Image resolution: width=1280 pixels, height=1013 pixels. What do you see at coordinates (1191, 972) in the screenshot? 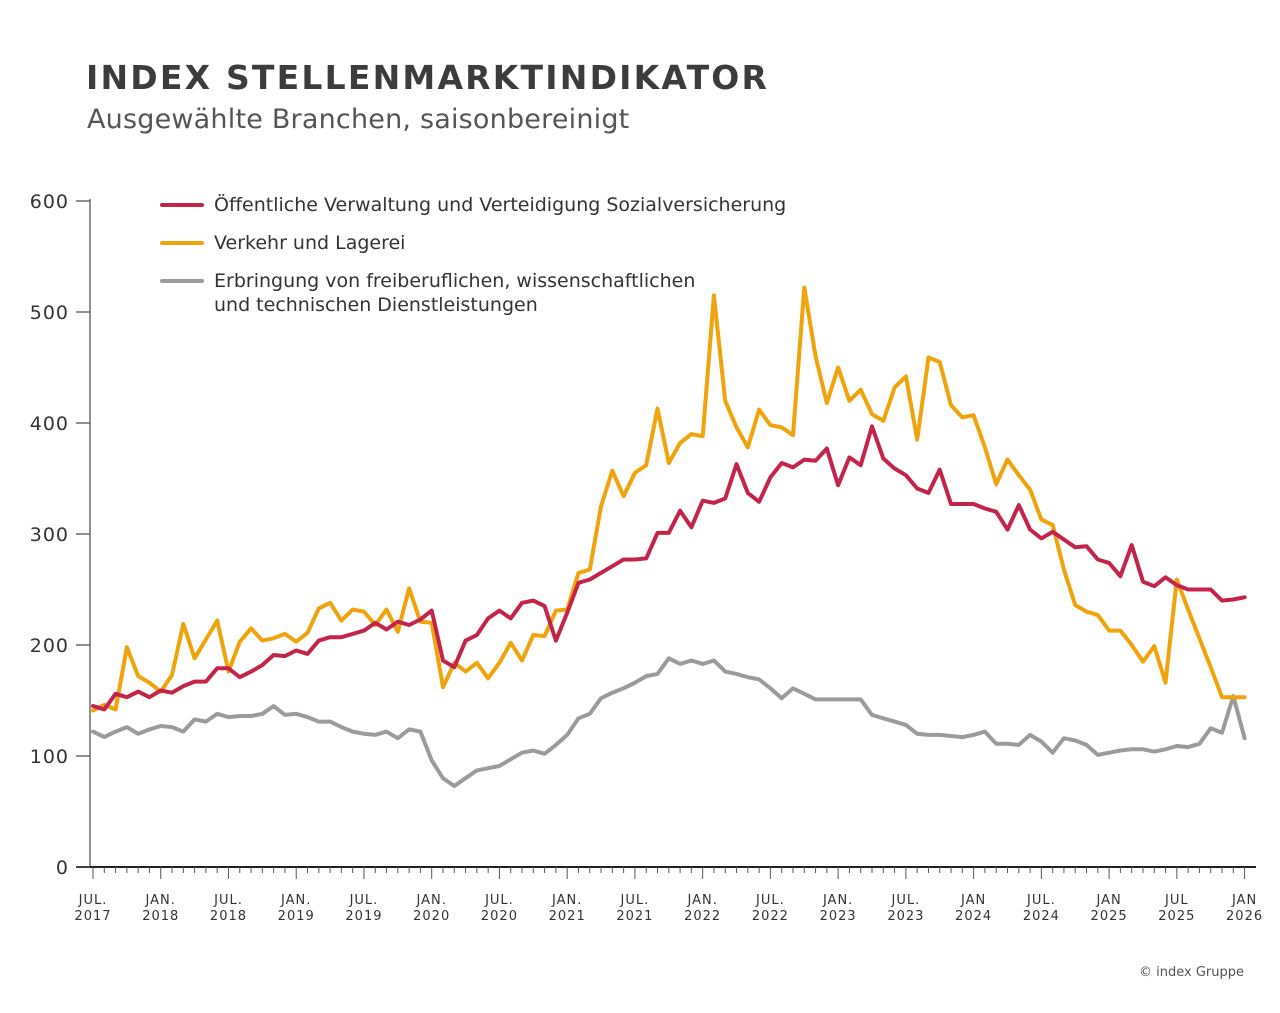
I see `copyright-credit: © index Gruppe` at bounding box center [1191, 972].